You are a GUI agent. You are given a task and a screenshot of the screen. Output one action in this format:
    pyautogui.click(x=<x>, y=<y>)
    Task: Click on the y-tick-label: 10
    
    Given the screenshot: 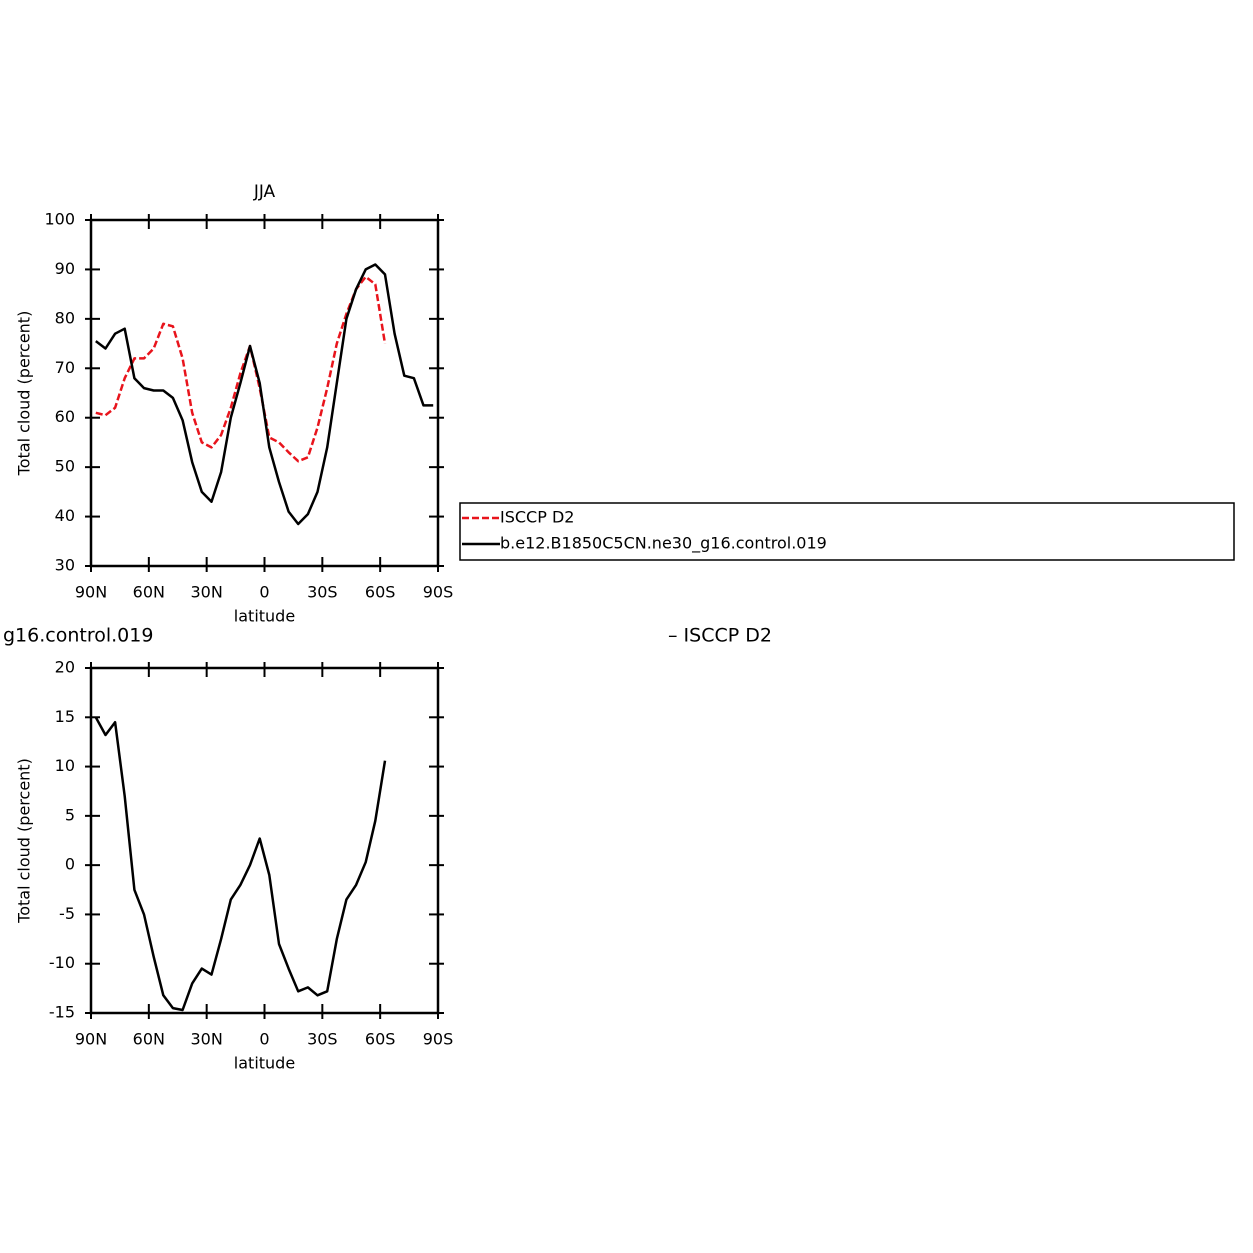 What is the action you would take?
    pyautogui.click(x=65, y=765)
    